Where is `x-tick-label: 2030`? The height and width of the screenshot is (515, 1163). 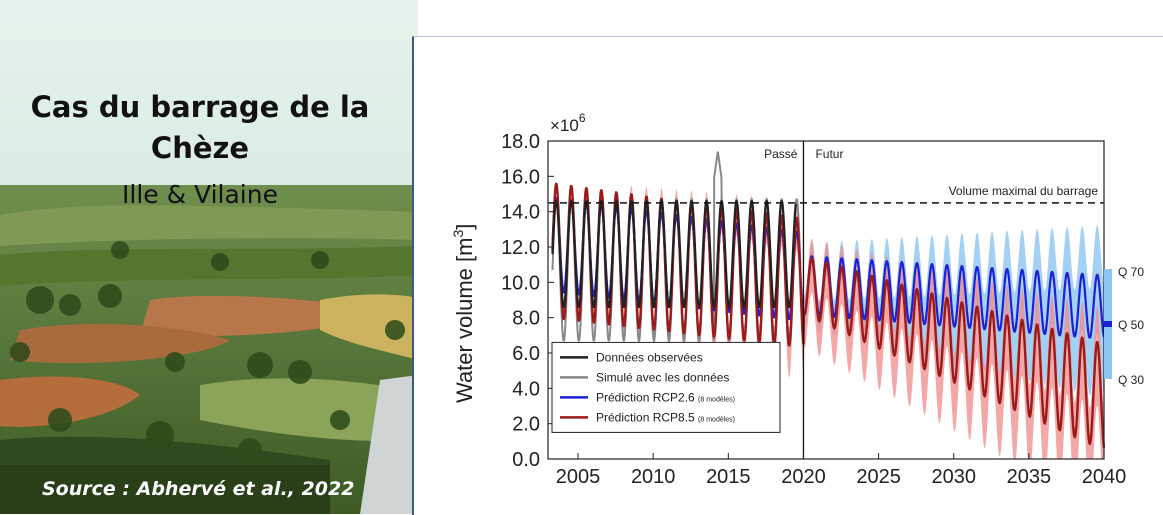 x-tick-label: 2030 is located at coordinates (953, 477).